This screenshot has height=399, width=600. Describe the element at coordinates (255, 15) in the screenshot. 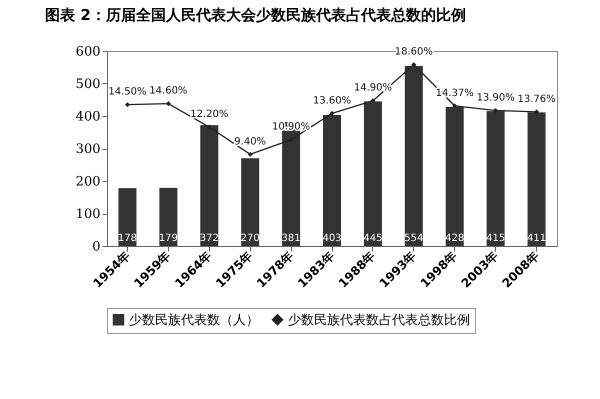

I see `chart-title: 图表 2：历届全国人民代表大会少数民族代表占代表总数的比例` at that location.